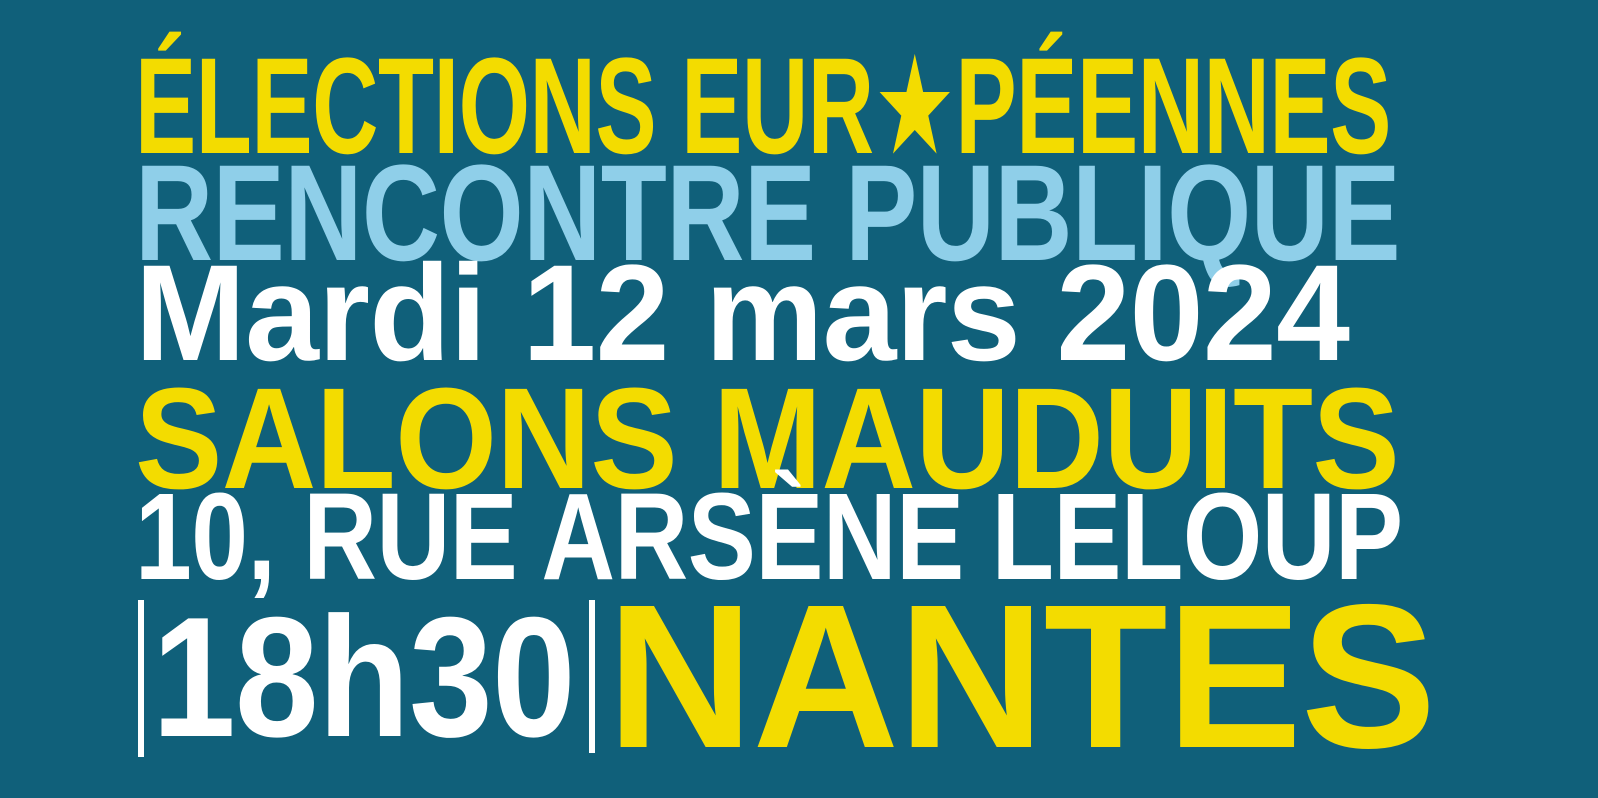 The width and height of the screenshot is (1598, 798). What do you see at coordinates (1021, 676) in the screenshot?
I see `city-name: NANTES` at bounding box center [1021, 676].